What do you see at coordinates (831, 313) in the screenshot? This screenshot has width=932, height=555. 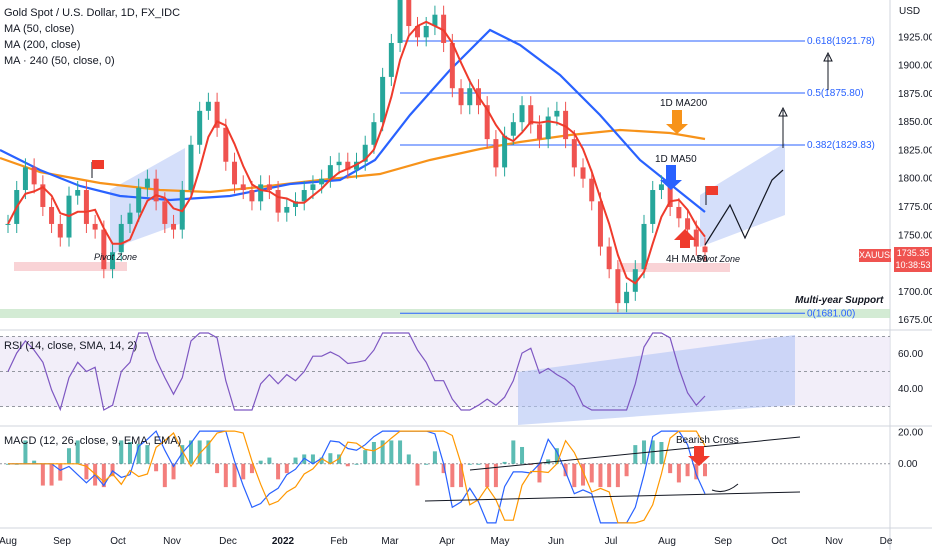 I see `fib-label: 0(1681.00)` at bounding box center [831, 313].